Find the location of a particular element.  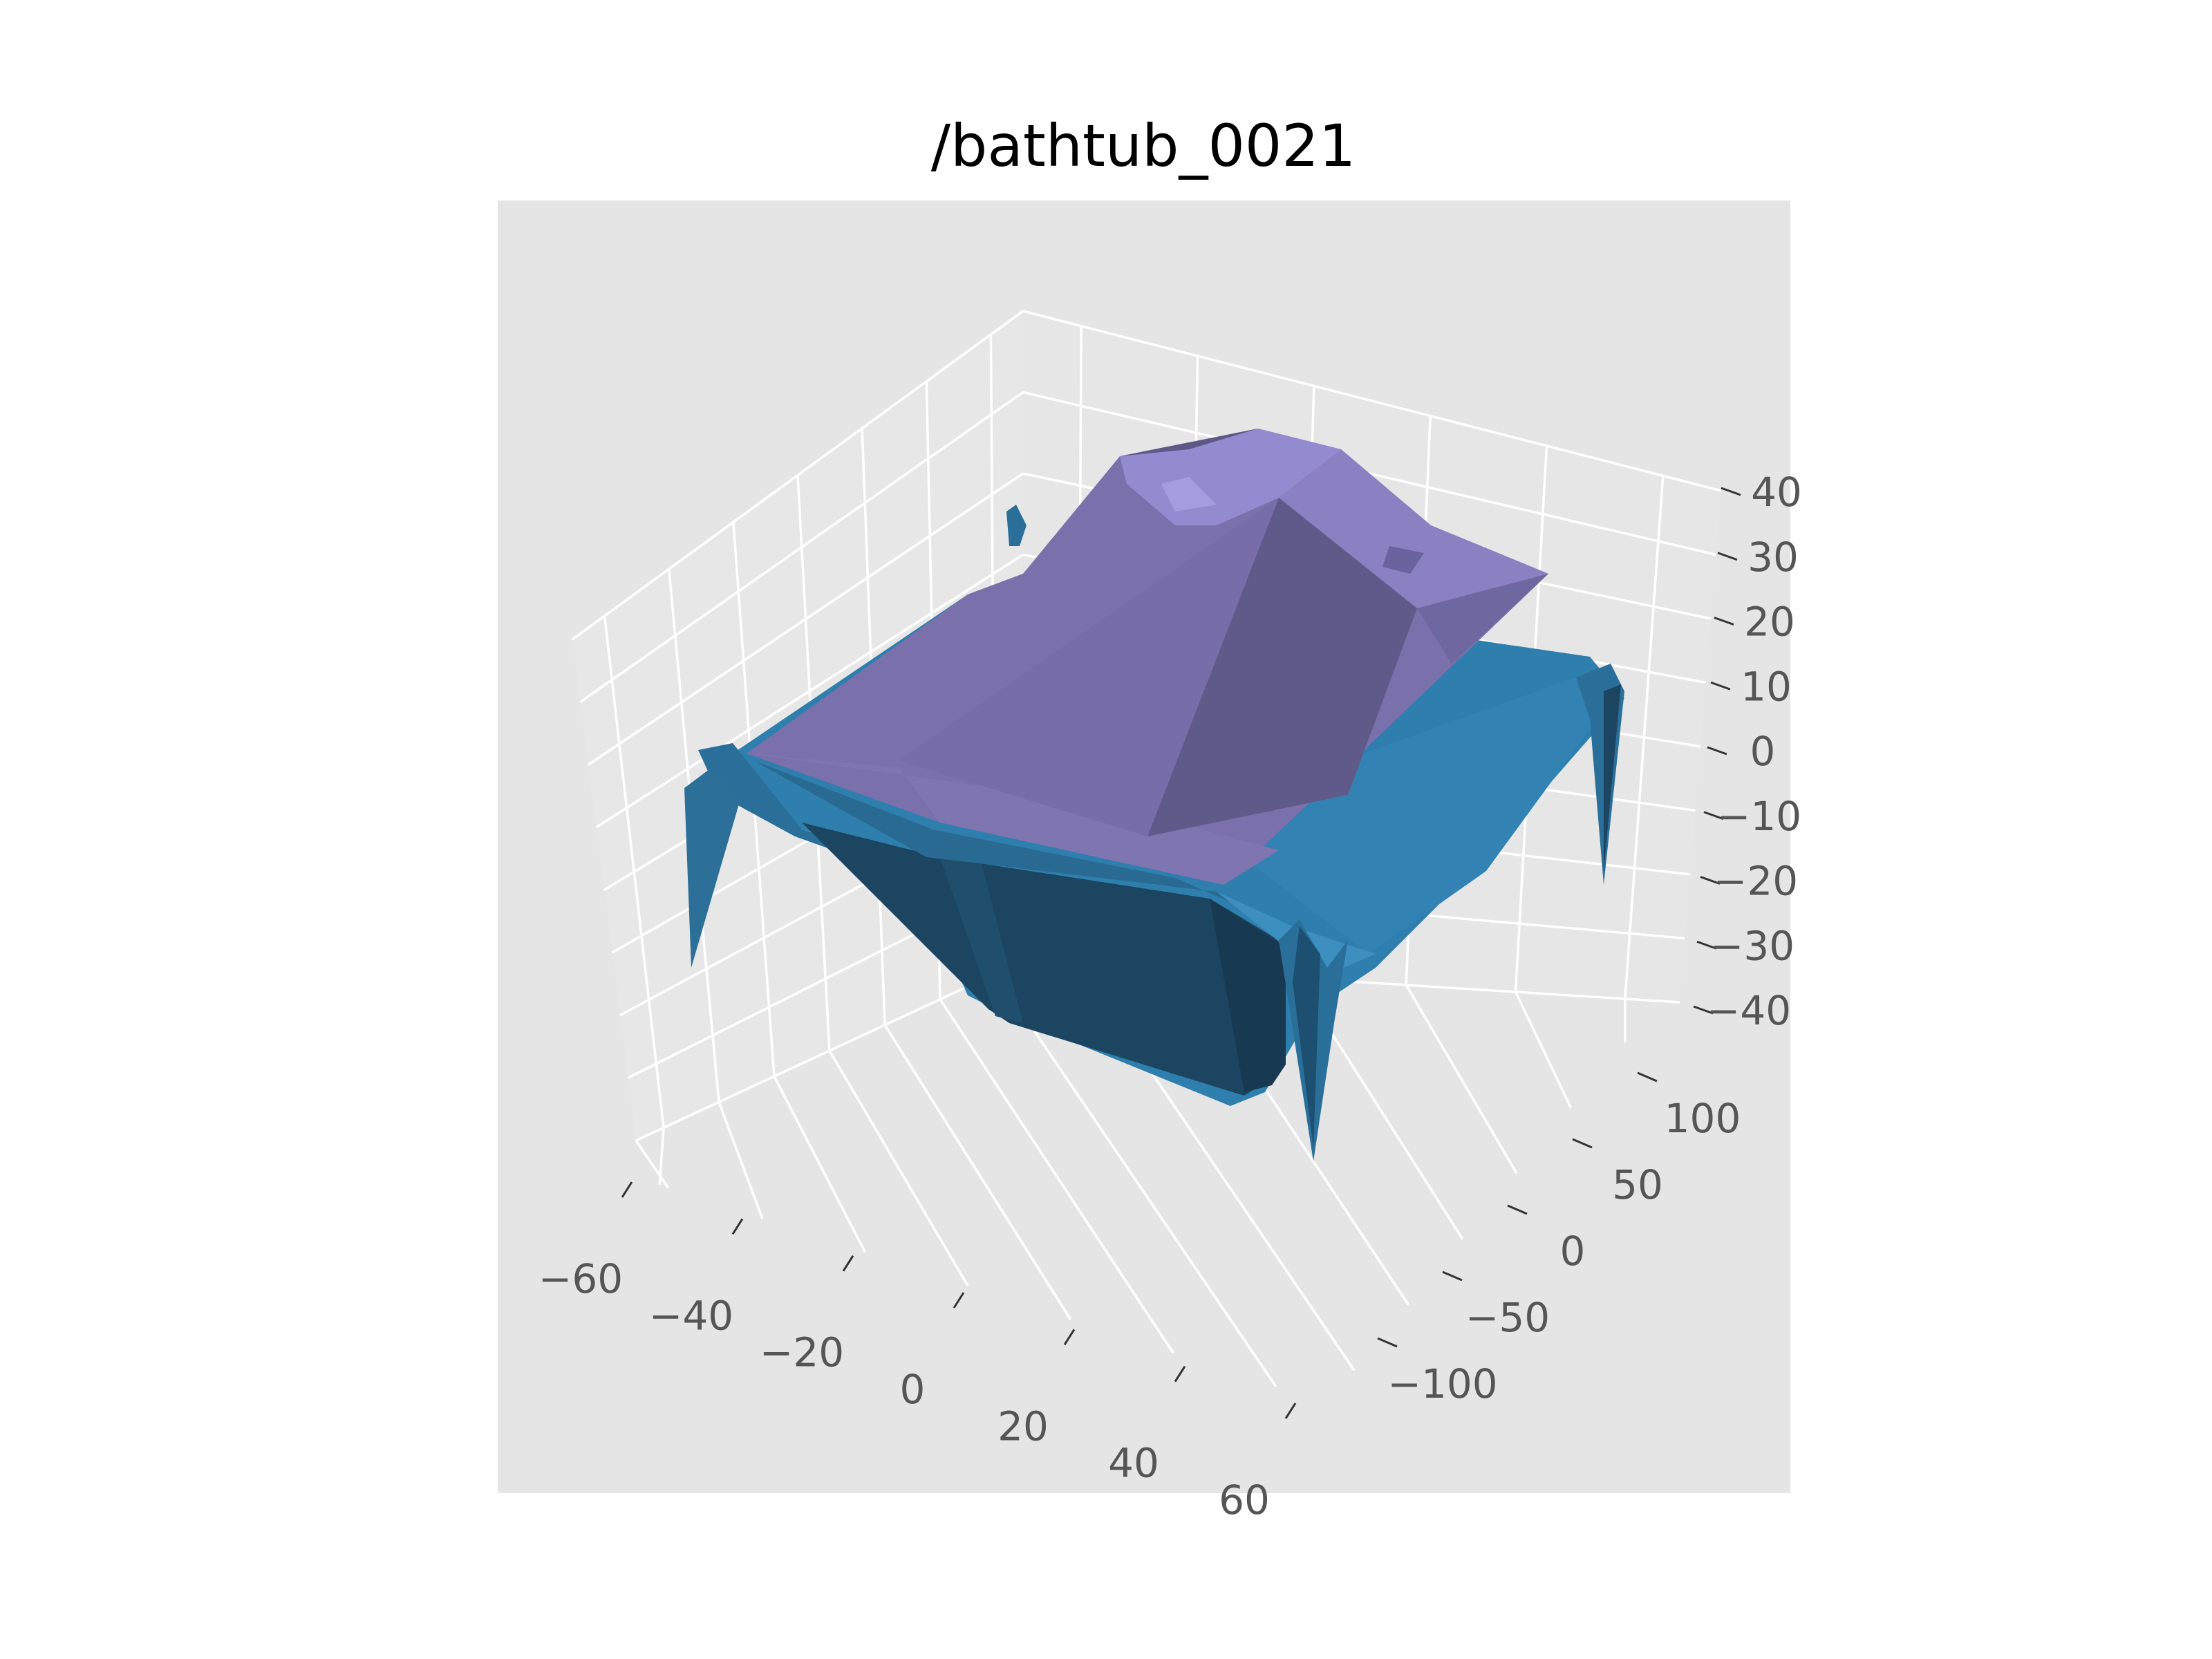

tub-inner-wall-face is located at coordinates (1040, 960).